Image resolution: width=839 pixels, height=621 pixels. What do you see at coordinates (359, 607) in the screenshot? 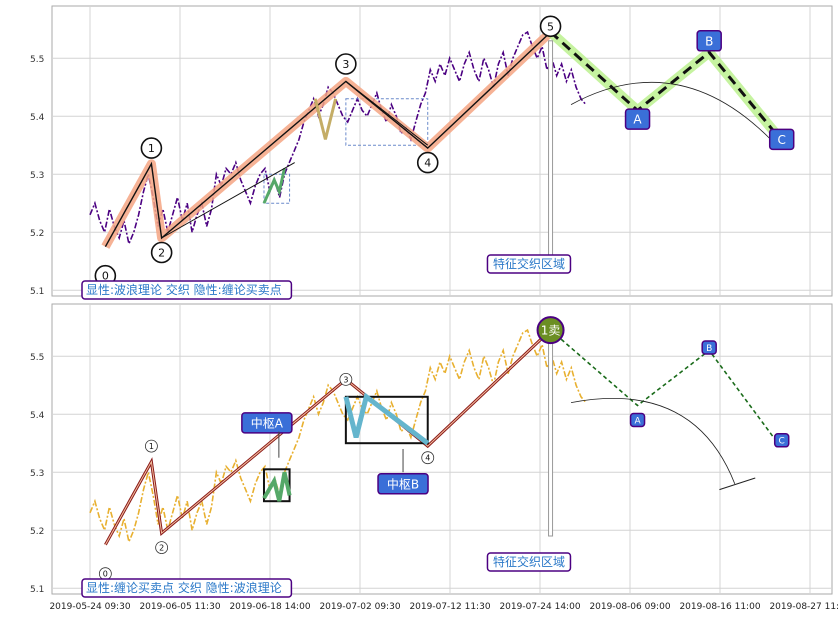
I see `x-tick-label: 2019-07-02 09:30` at bounding box center [359, 607].